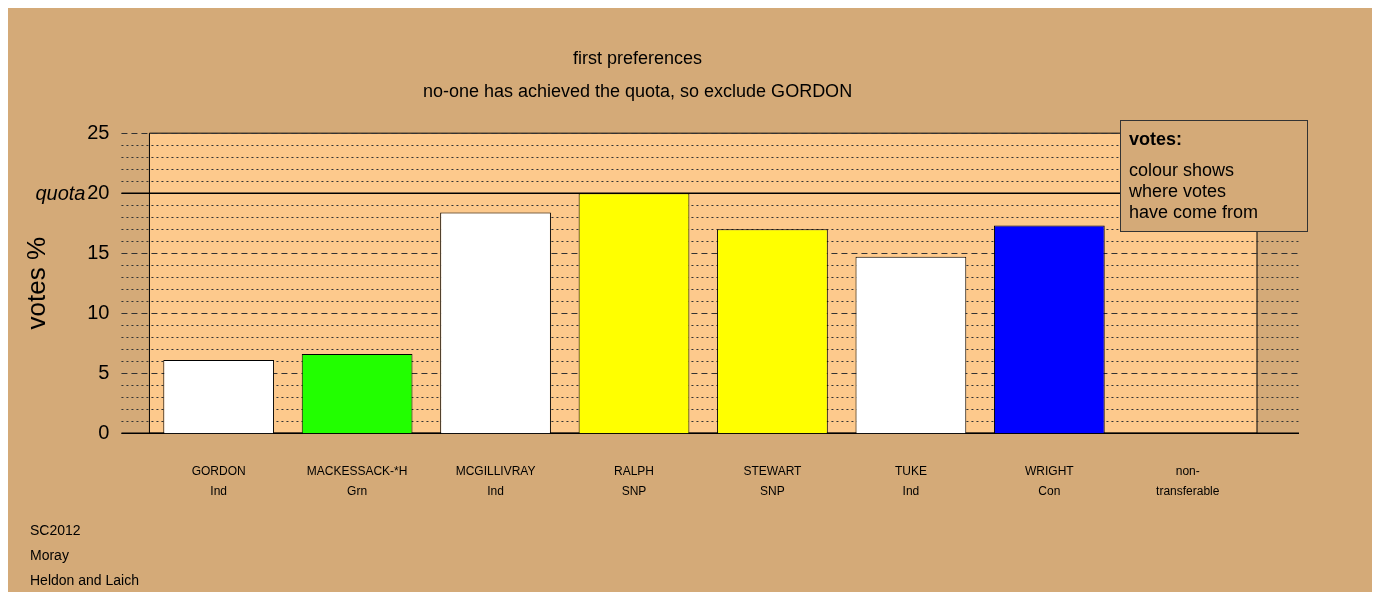 The height and width of the screenshot is (600, 1380). Describe the element at coordinates (98, 191) in the screenshot. I see `y-tick-label: 20` at that location.